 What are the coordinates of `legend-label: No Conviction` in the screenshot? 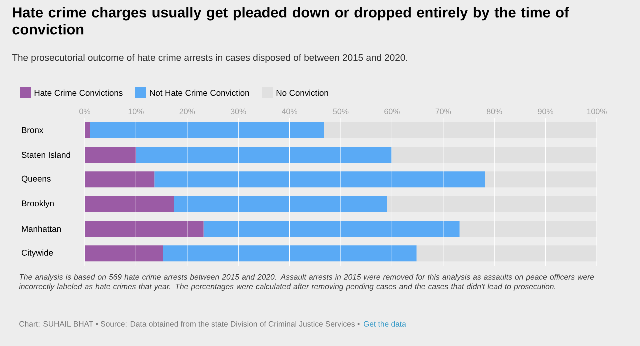 It's located at (302, 93).